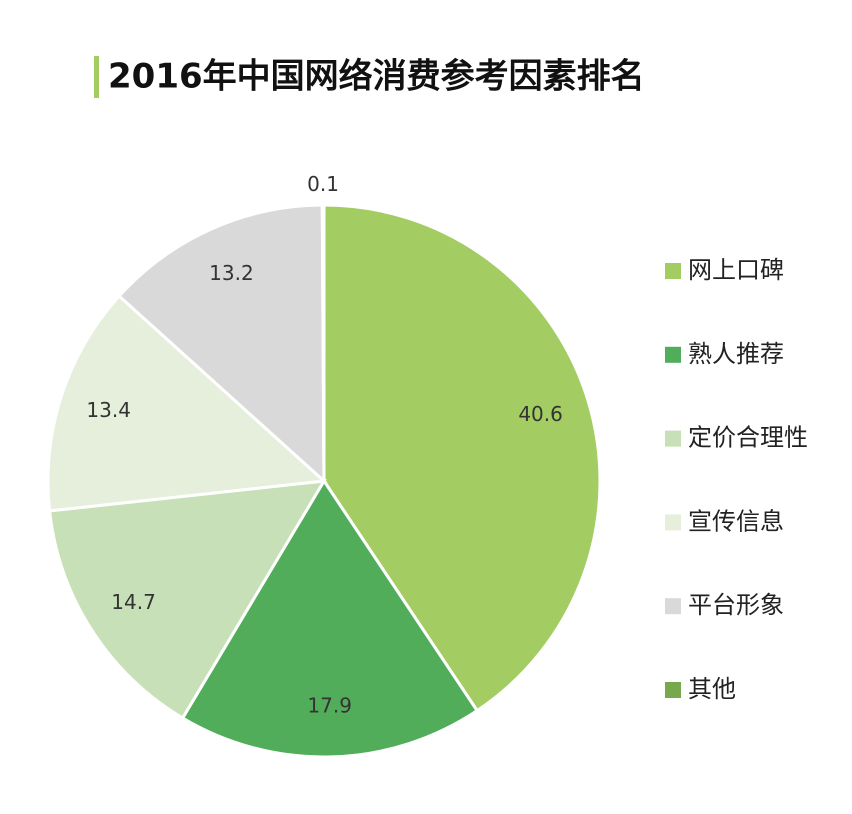 The width and height of the screenshot is (852, 814). Describe the element at coordinates (736, 521) in the screenshot. I see `legend-label: 宣传信息` at that location.